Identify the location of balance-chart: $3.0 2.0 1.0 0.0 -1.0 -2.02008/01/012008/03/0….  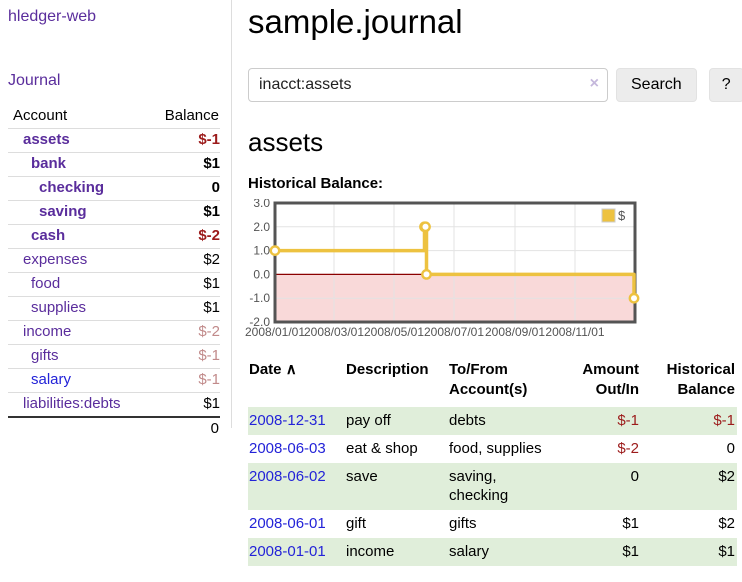
(442, 269).